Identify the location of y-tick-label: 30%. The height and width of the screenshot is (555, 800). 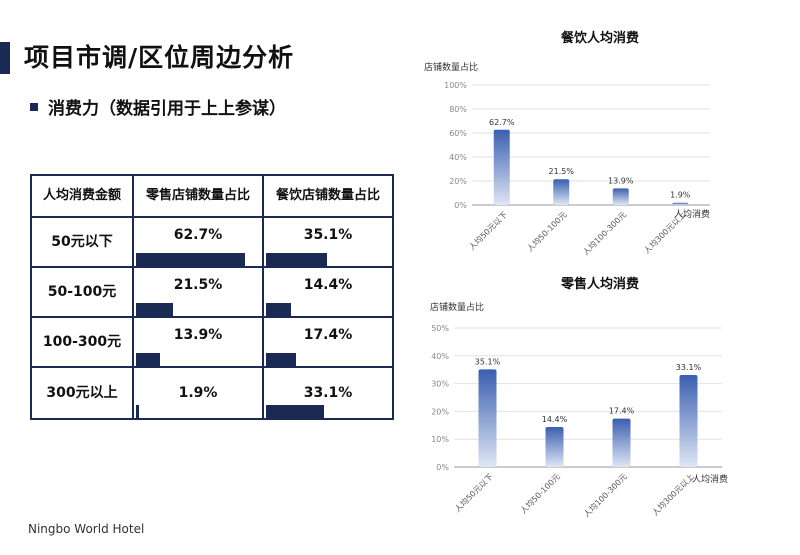
(440, 384).